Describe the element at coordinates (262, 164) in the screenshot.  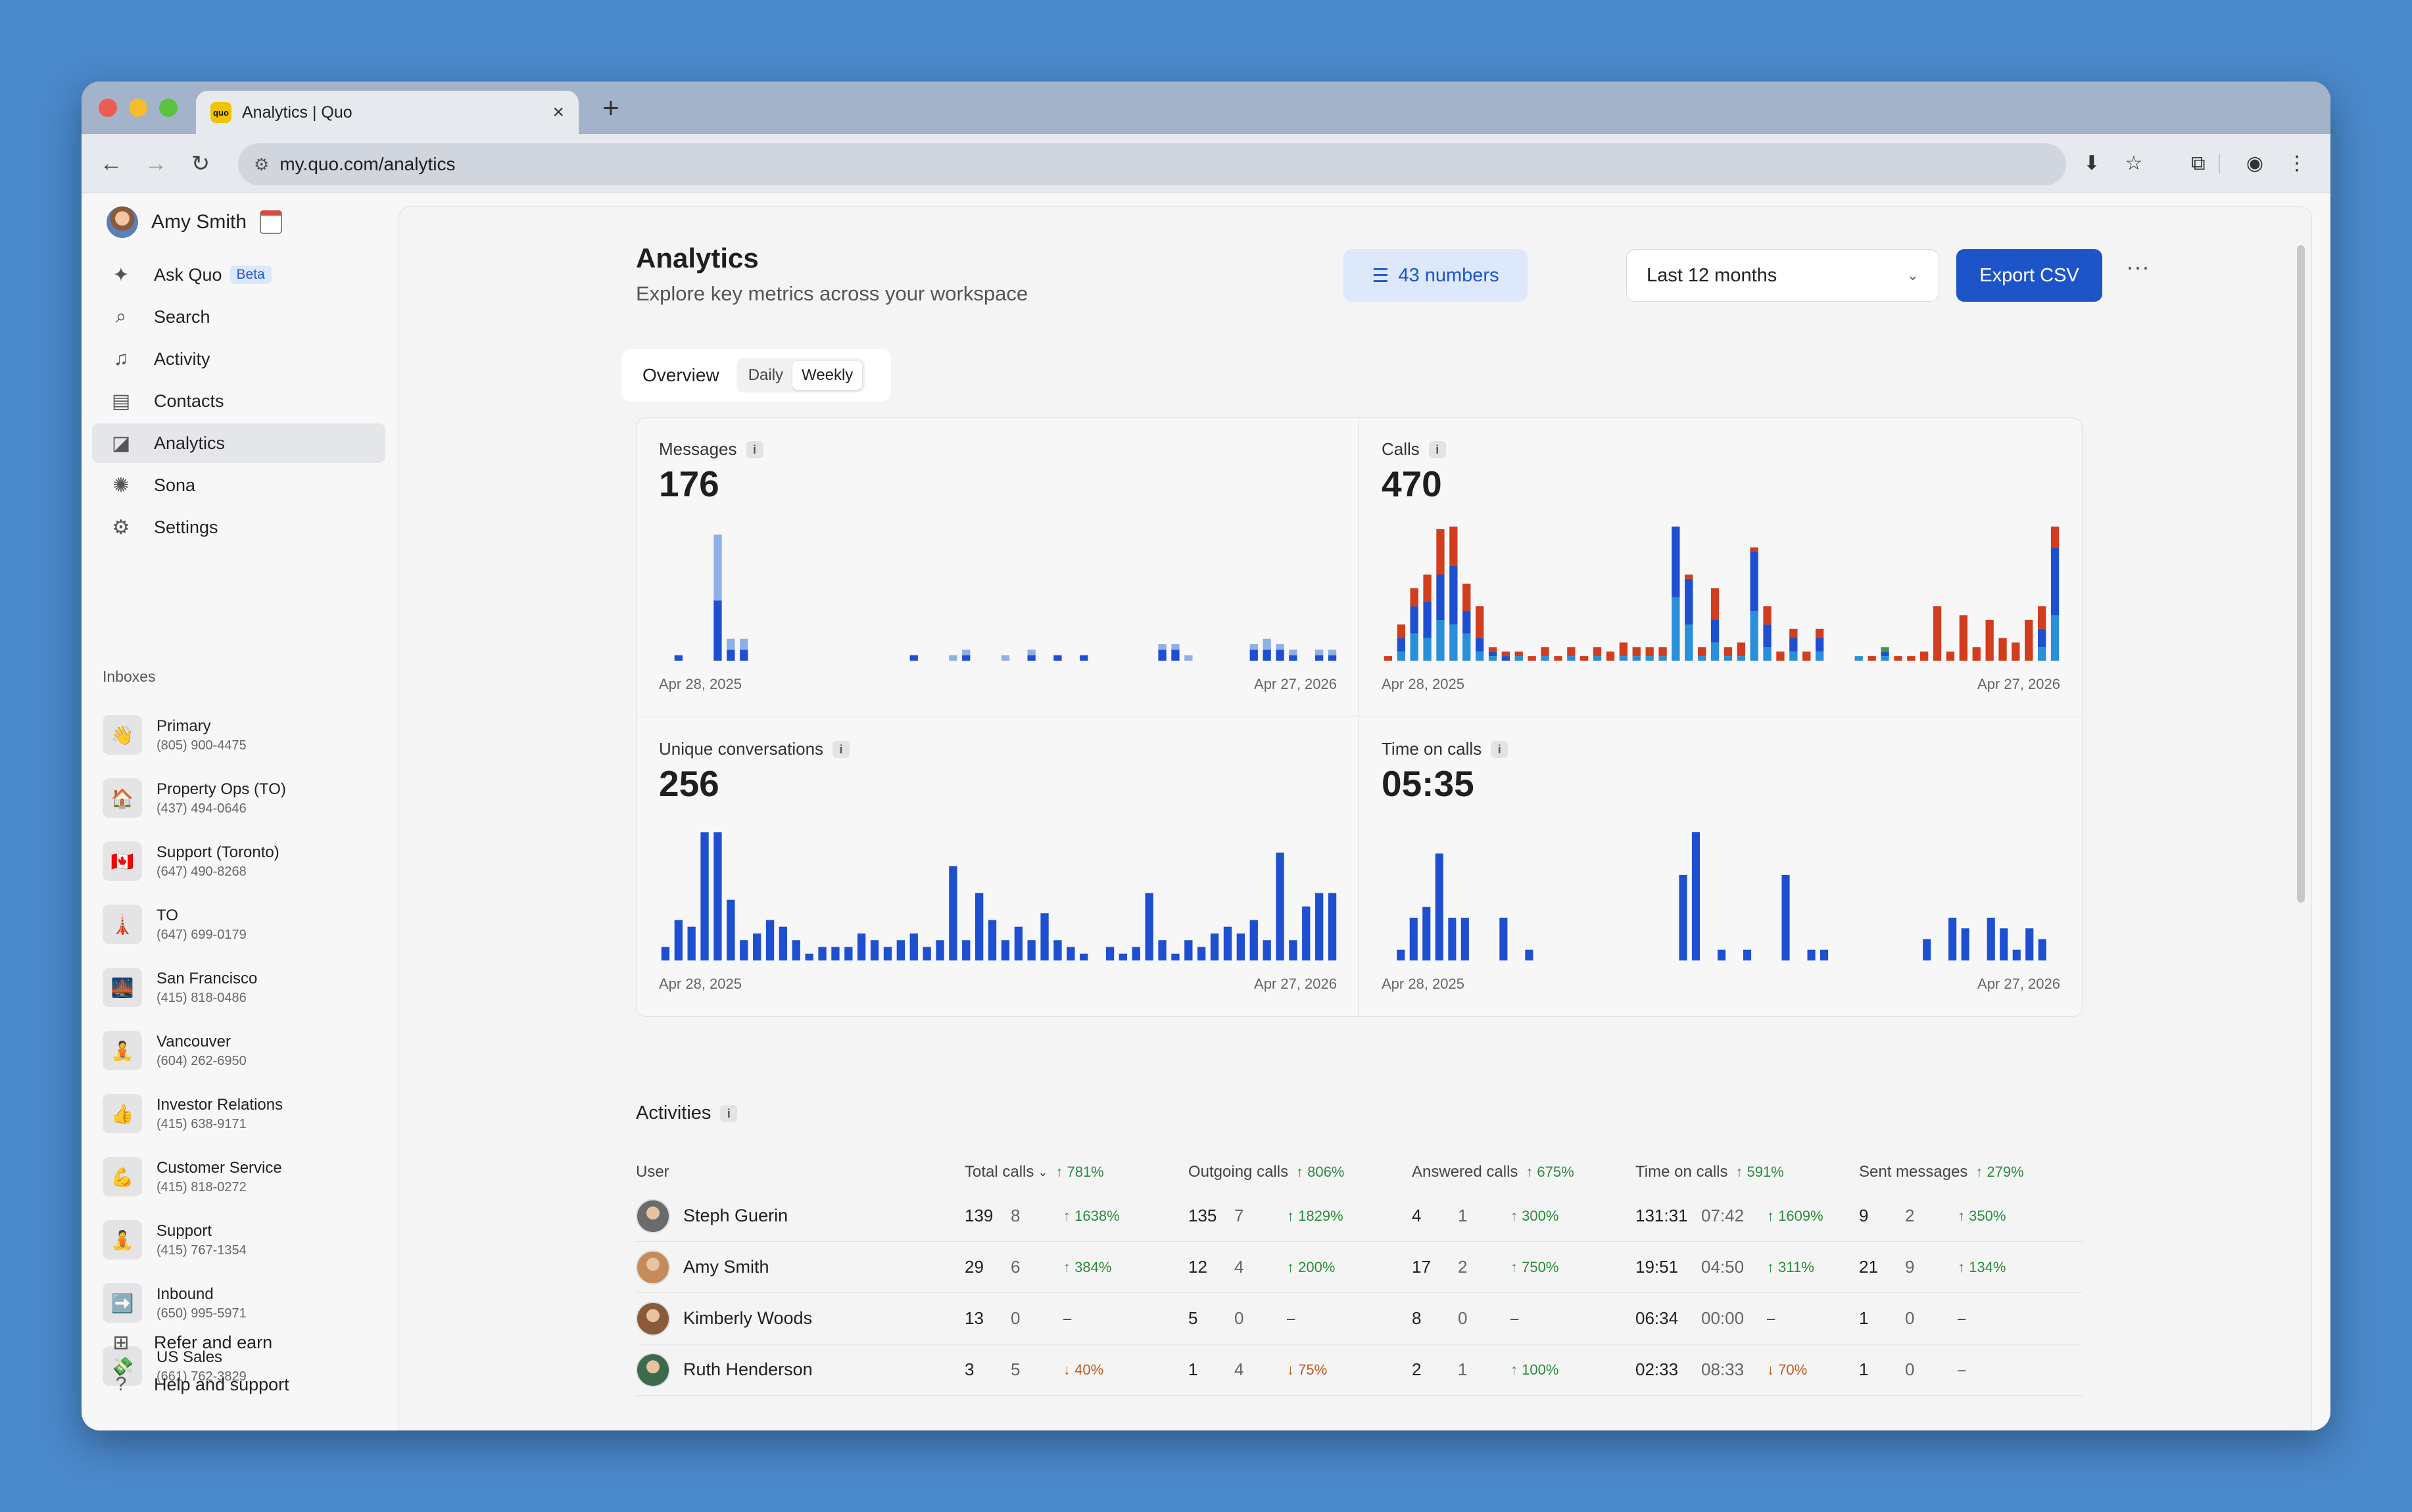
I see `site-settings-icon: ⚙` at that location.